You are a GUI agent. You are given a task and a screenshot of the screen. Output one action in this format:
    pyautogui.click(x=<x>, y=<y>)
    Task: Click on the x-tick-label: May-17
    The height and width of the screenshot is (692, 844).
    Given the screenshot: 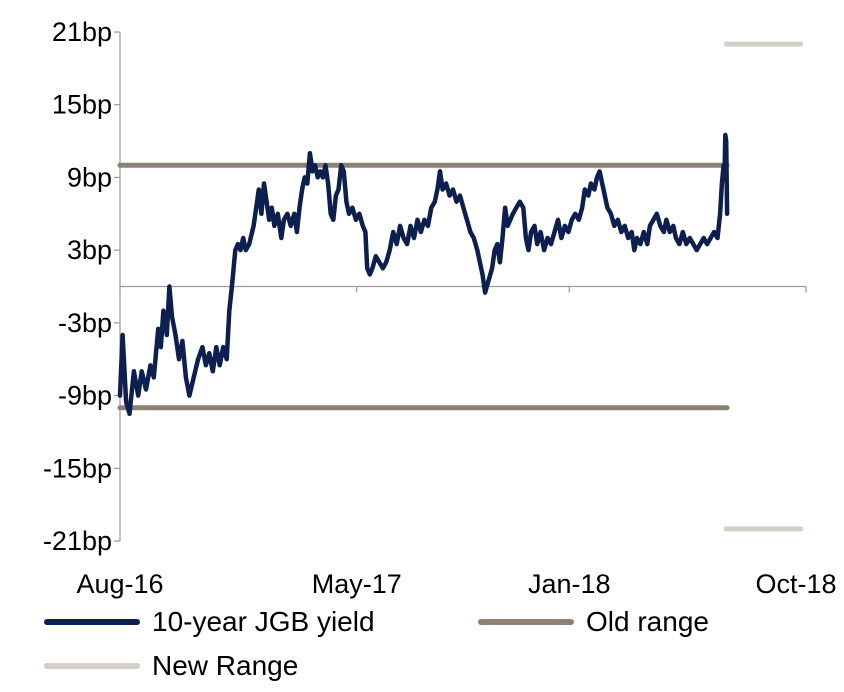 What is the action you would take?
    pyautogui.click(x=357, y=584)
    